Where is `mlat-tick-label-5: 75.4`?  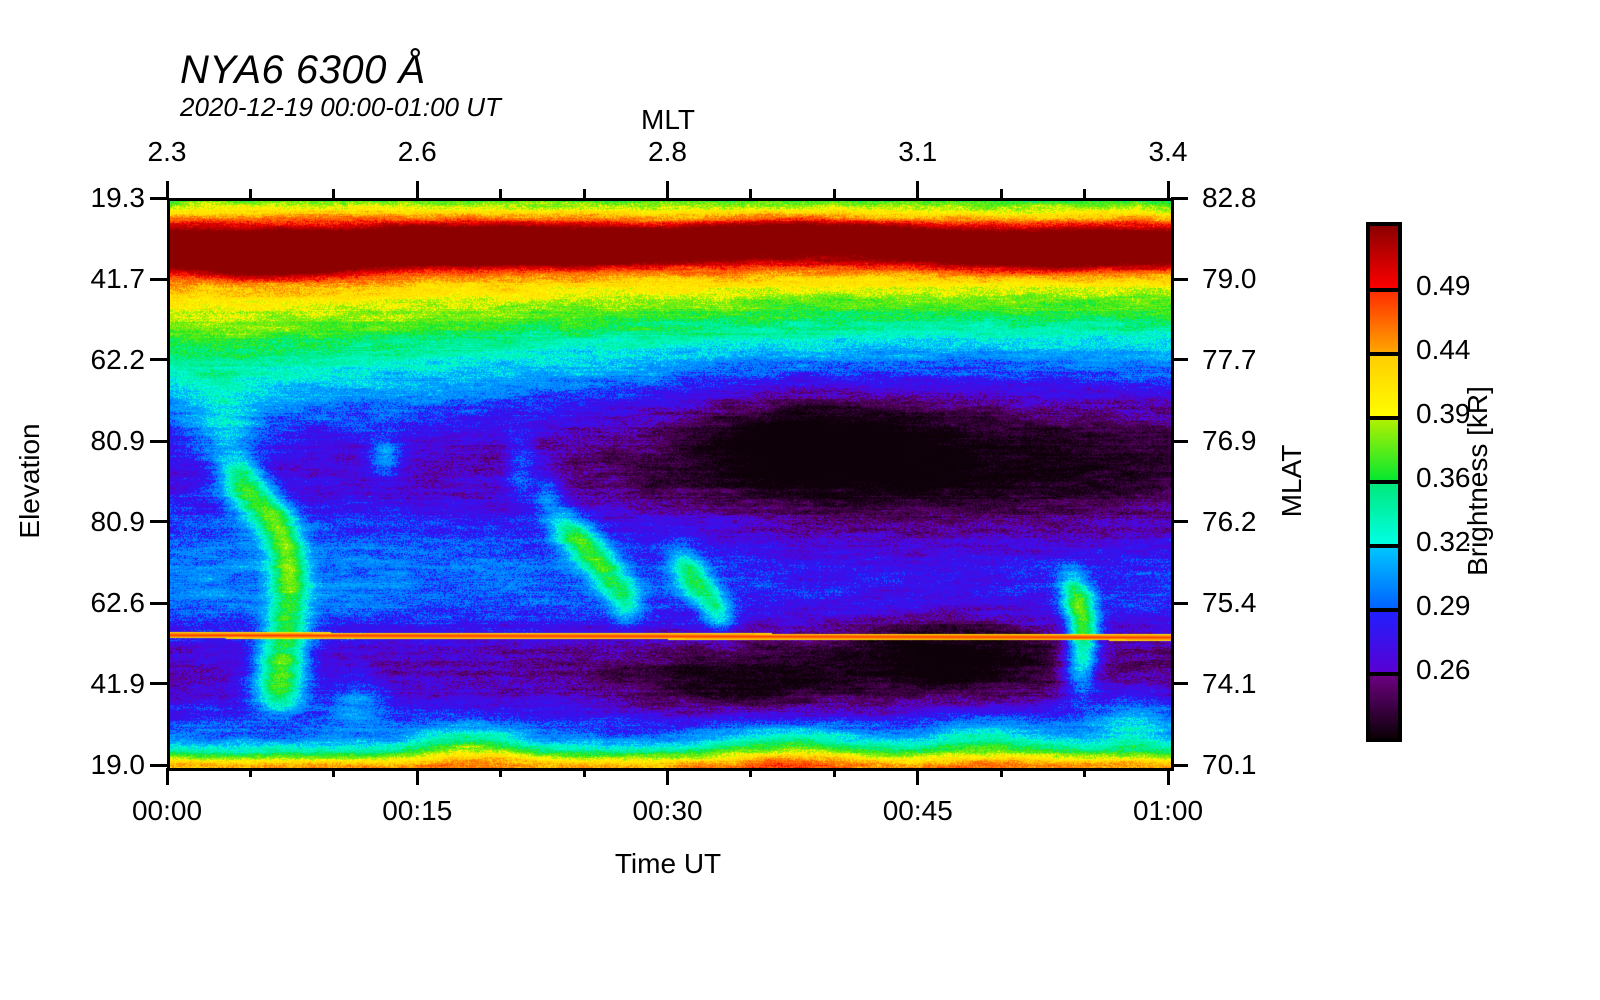 mlat-tick-label-5: 75.4 is located at coordinates (1229, 602).